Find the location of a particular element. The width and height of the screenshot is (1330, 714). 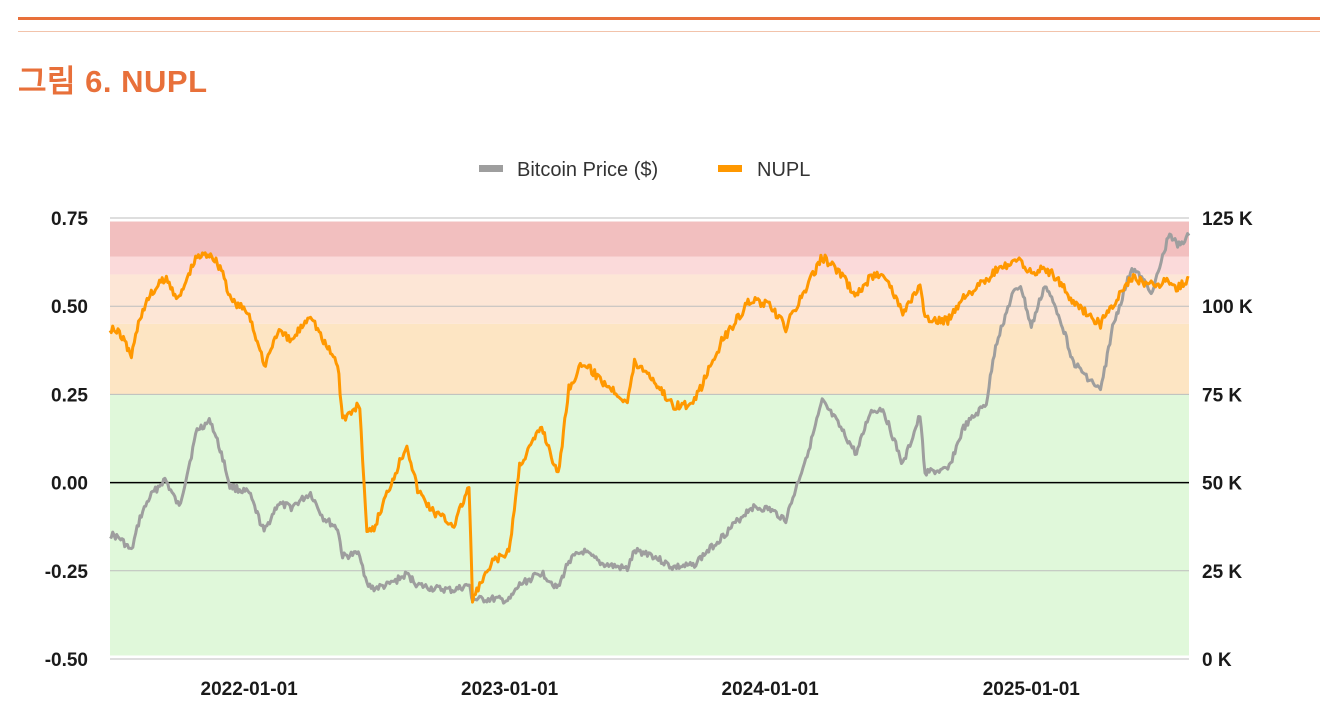

x-tick-label: 2023-01-01 is located at coordinates (510, 689).